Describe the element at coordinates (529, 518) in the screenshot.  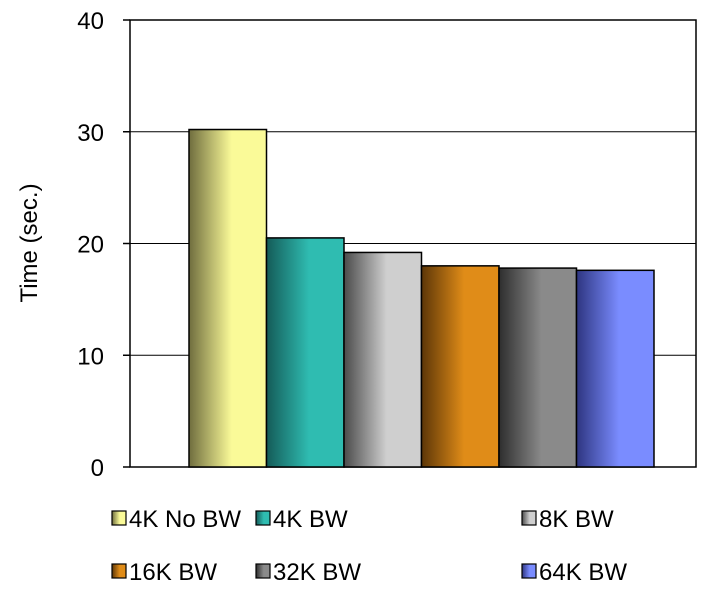
I see `legend-swatch-8k-bw` at that location.